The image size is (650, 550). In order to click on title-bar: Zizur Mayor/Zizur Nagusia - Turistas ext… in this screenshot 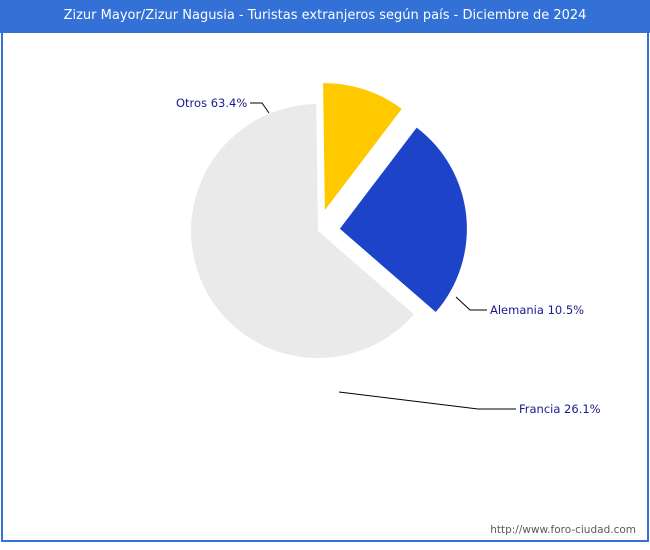, I will do `click(325, 16)`.